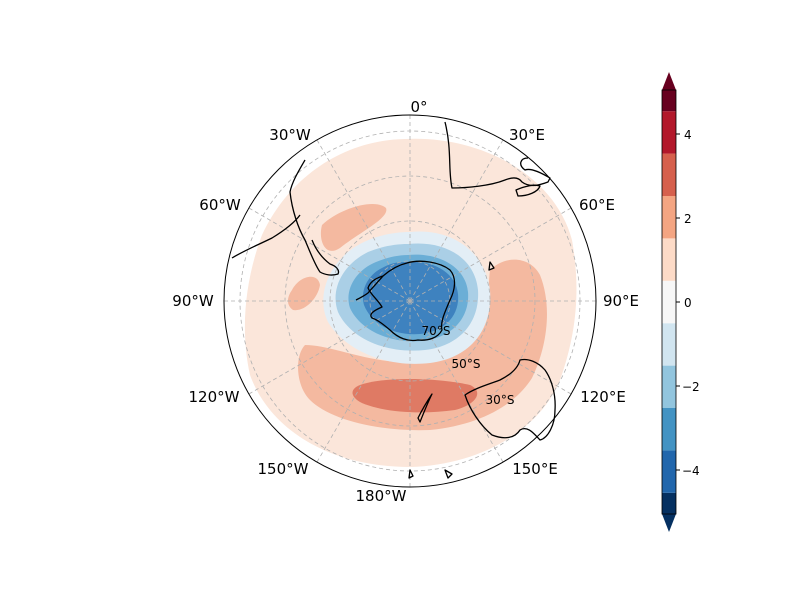 The image size is (800, 600). Describe the element at coordinates (353, 227) in the screenshot. I see `contour-positive-lobe-west` at that location.